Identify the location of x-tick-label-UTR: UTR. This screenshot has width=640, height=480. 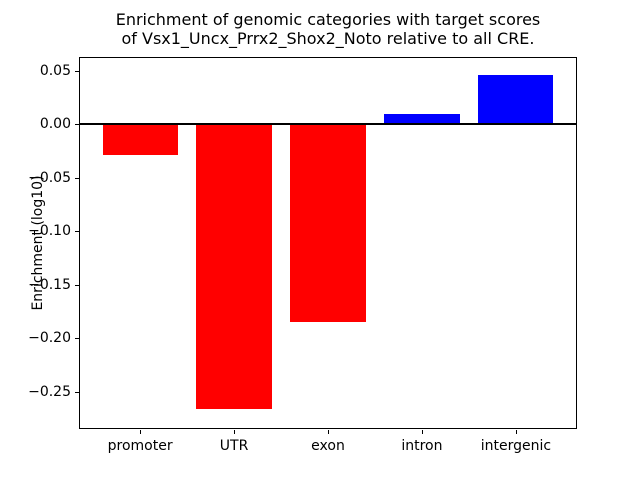
(234, 446).